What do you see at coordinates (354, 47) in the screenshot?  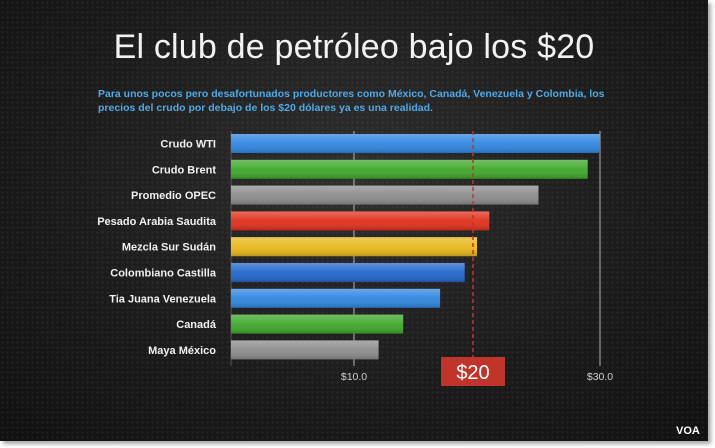 I see `chart-title: El club de petróleo bajo los $20` at bounding box center [354, 47].